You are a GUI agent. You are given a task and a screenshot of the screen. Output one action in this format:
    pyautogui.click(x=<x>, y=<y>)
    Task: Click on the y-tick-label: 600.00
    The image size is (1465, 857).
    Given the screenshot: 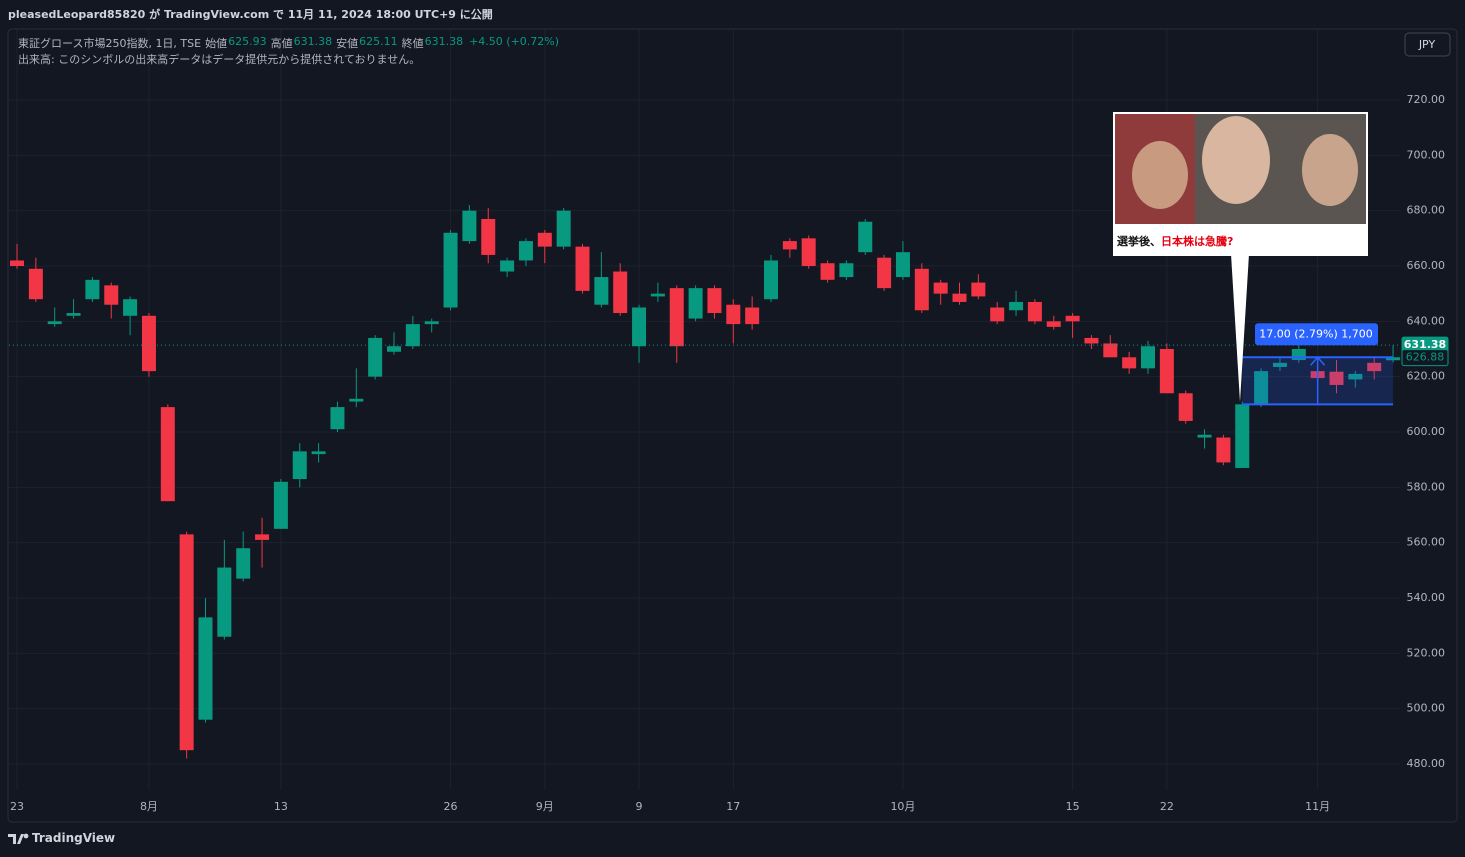 What is the action you would take?
    pyautogui.click(x=1426, y=431)
    